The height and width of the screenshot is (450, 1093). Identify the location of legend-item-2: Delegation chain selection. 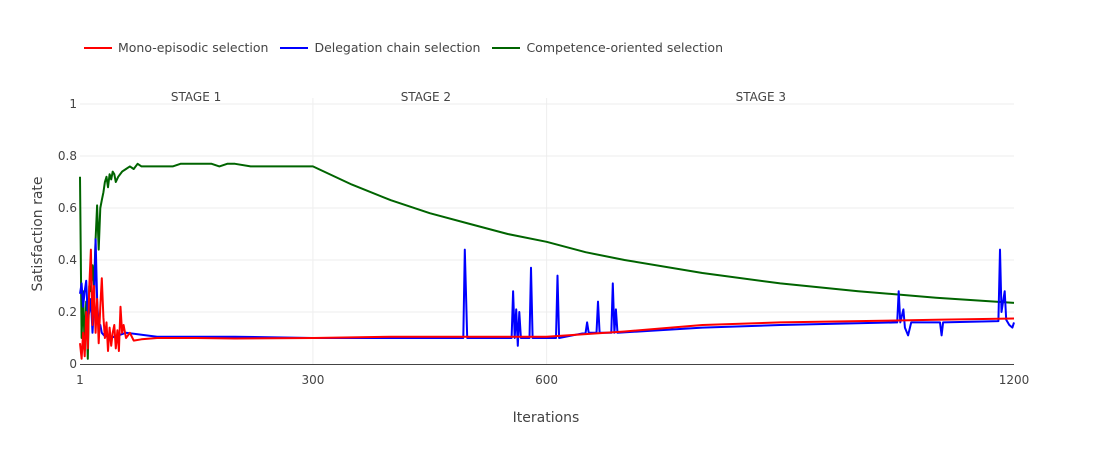
(380, 47).